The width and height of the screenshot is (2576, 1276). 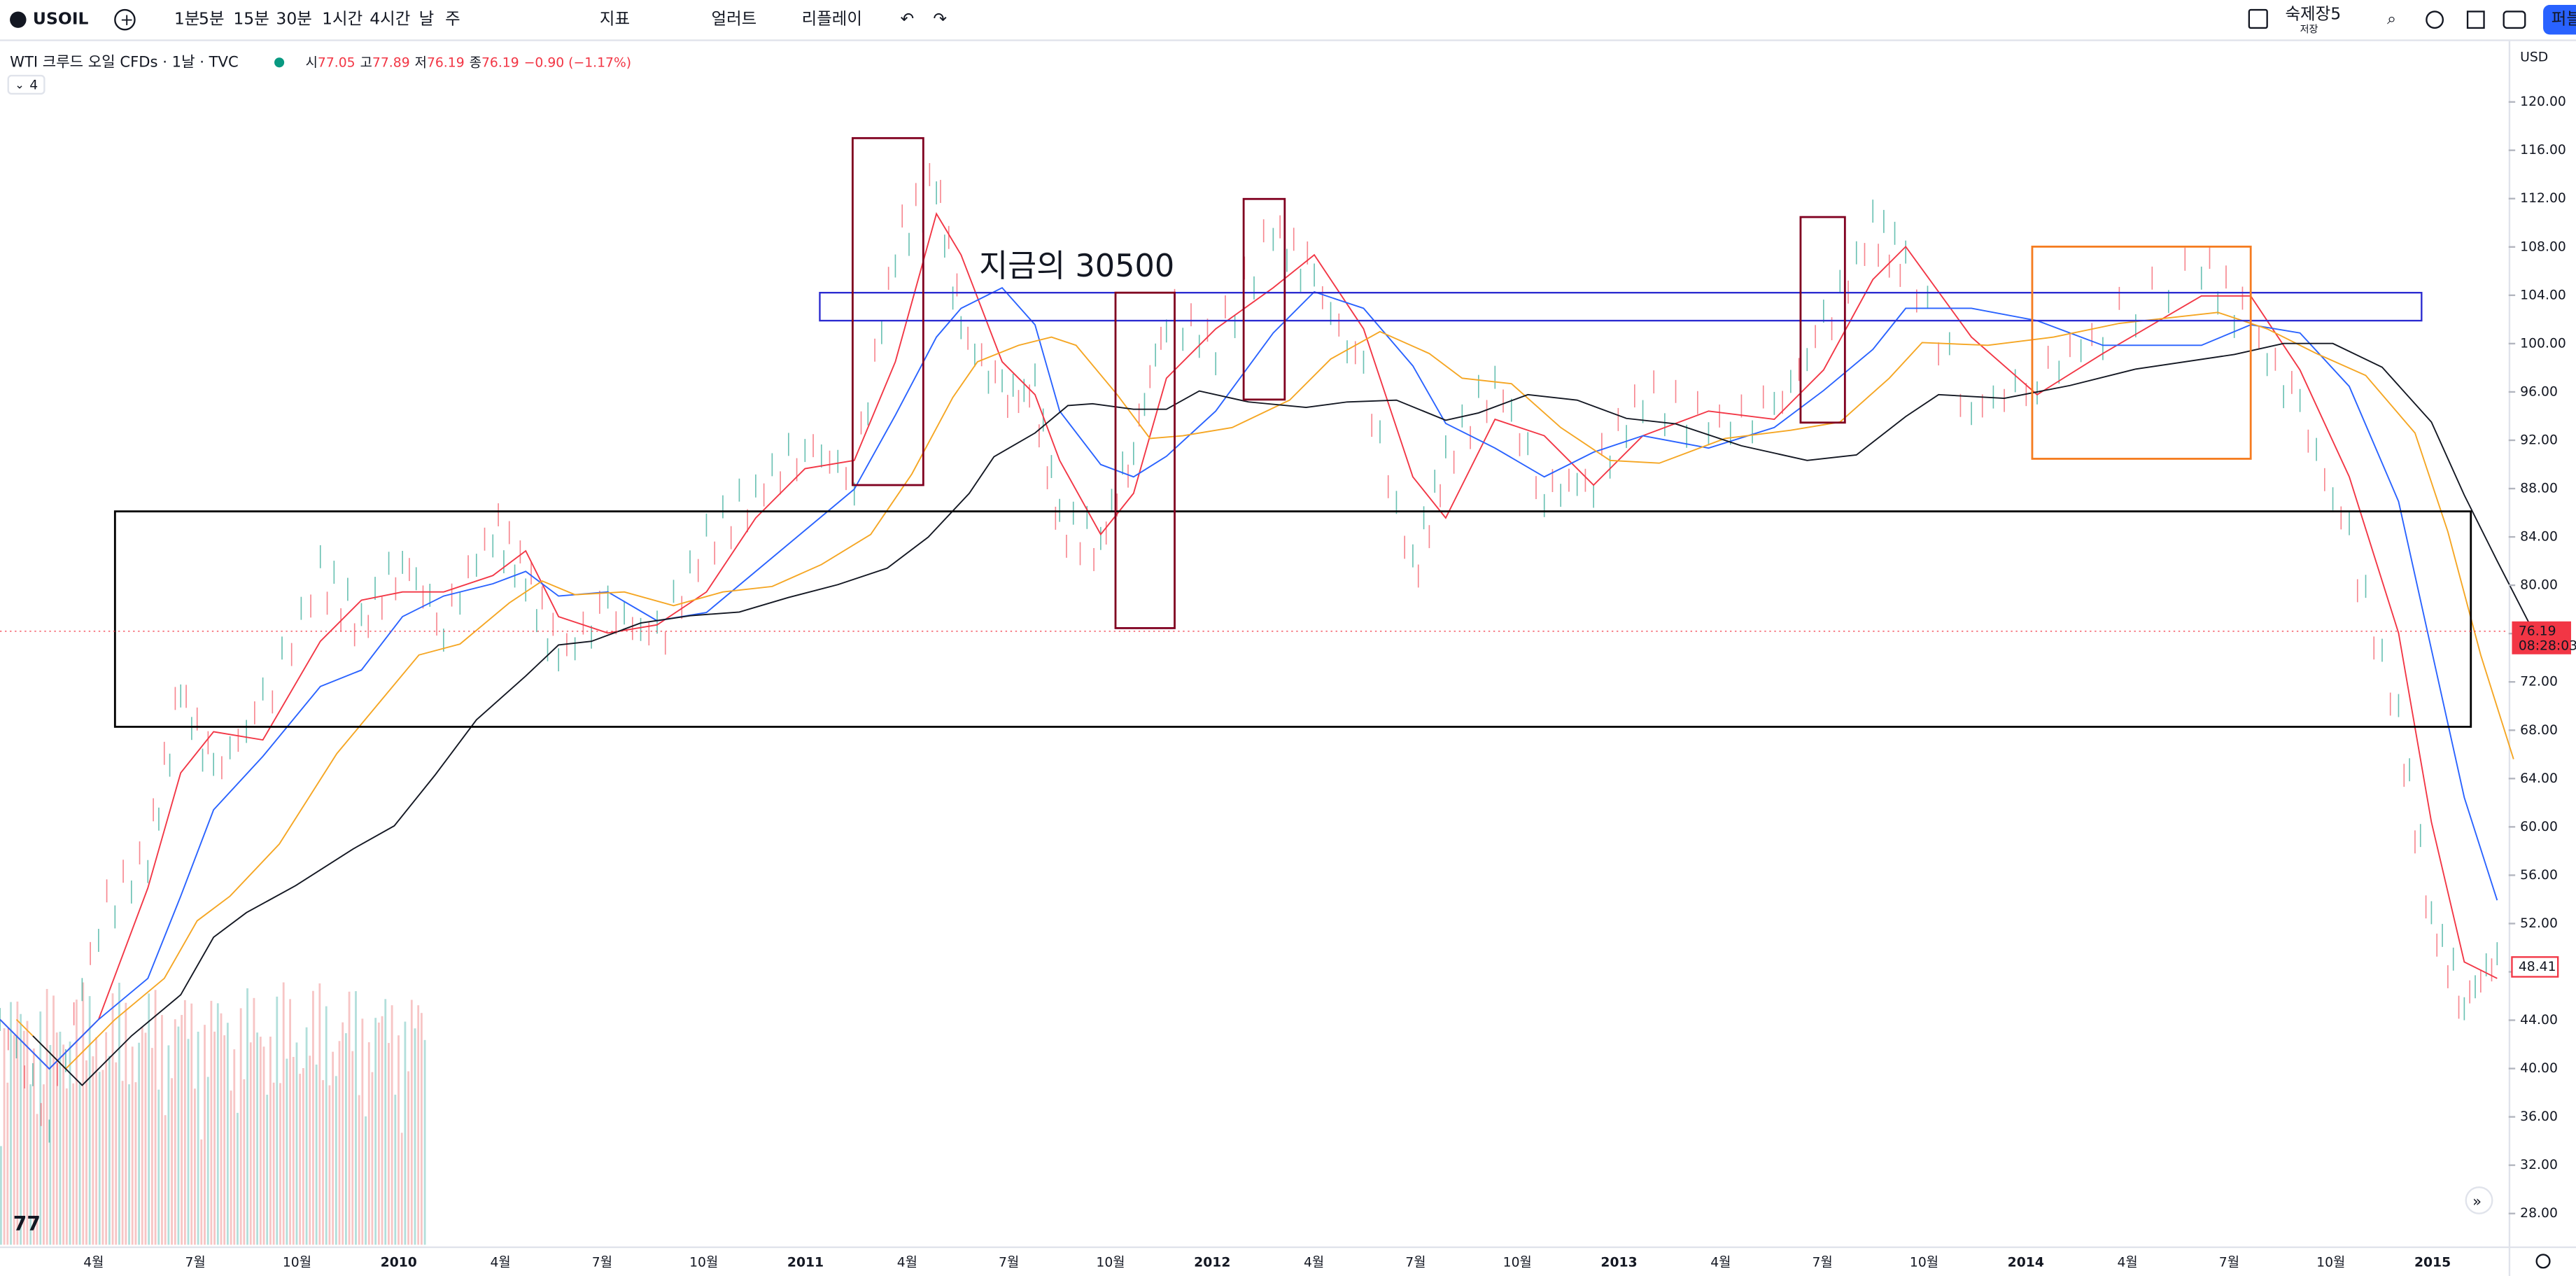 What do you see at coordinates (61, 19) in the screenshot?
I see `symbol: USOIL` at bounding box center [61, 19].